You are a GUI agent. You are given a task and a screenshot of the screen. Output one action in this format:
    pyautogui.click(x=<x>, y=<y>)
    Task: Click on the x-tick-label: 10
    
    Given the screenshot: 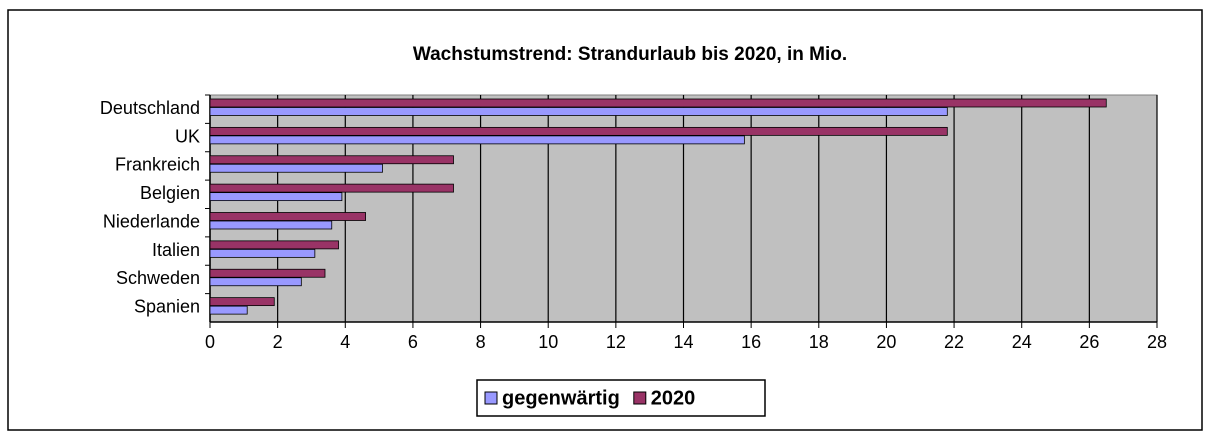 What is the action you would take?
    pyautogui.click(x=548, y=342)
    